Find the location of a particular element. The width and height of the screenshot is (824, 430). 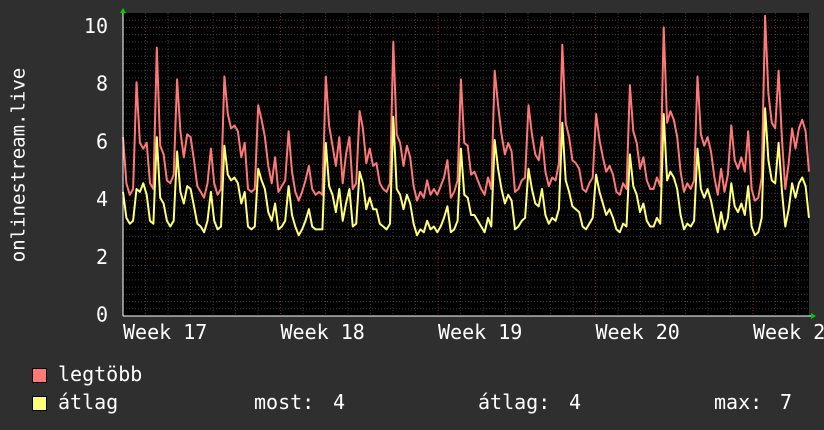

y-tick-labels: 0 2 4 6 8 10 is located at coordinates (96, 170).